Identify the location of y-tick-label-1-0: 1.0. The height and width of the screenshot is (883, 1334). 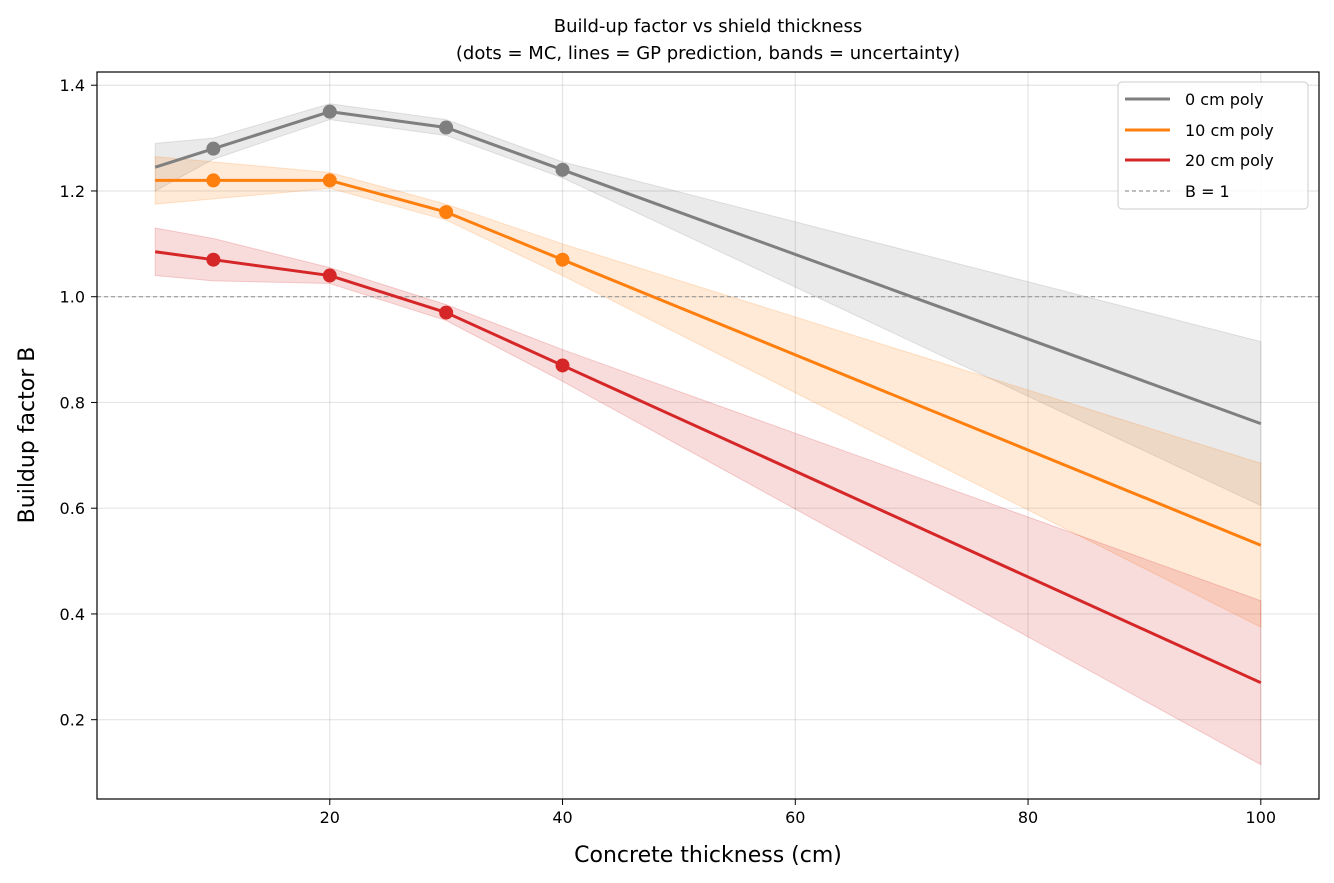
(72, 297).